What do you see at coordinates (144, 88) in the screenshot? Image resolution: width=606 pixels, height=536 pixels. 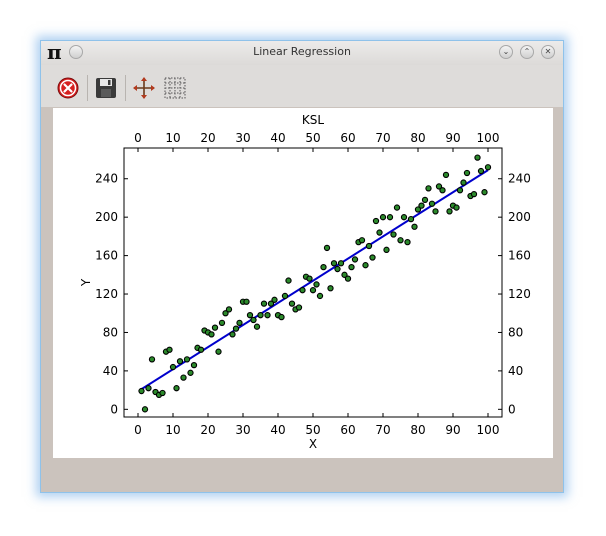 I see `pan-tool-button` at bounding box center [144, 88].